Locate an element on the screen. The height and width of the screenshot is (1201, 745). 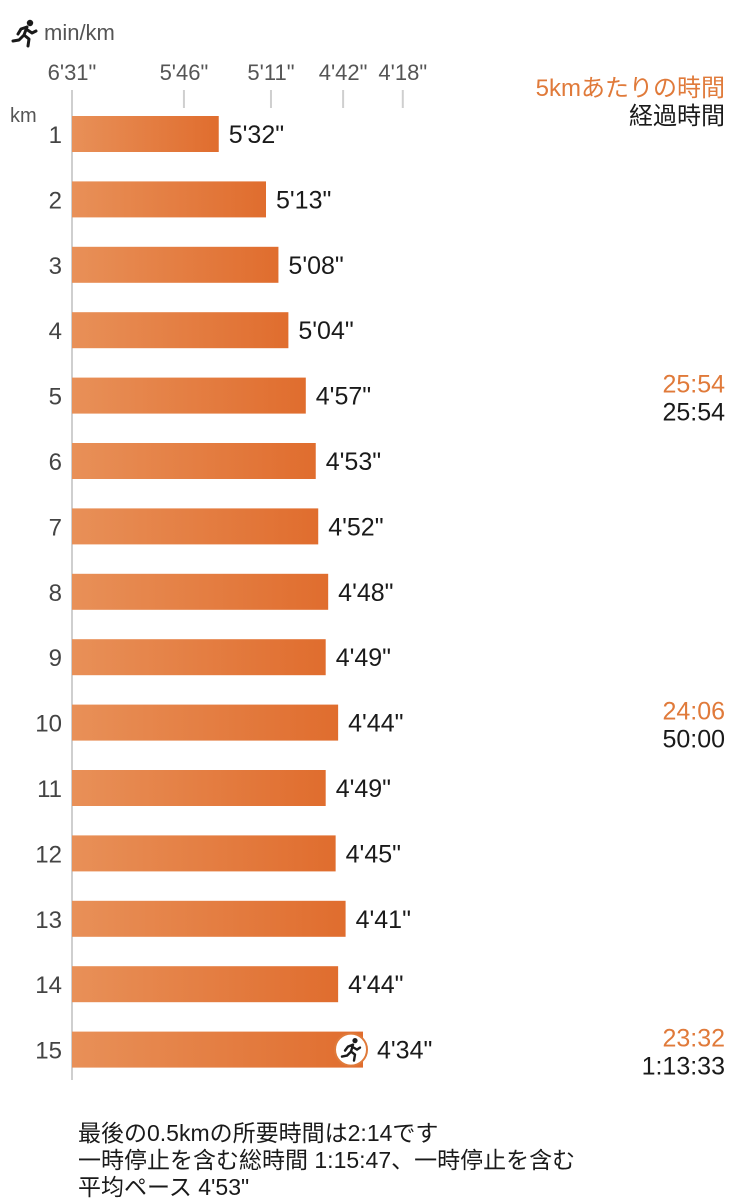
x-tick-label: 4'42" is located at coordinates (343, 72).